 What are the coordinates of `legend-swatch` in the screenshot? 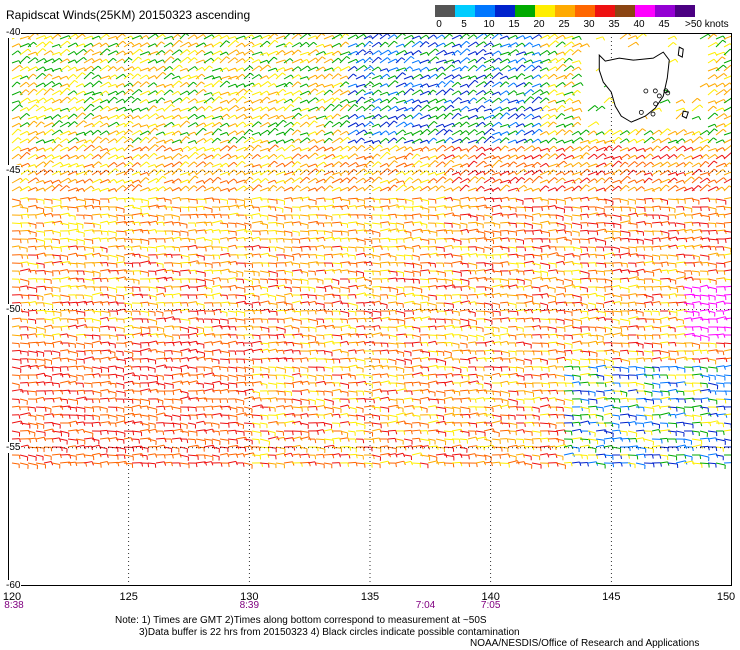 It's located at (585, 11).